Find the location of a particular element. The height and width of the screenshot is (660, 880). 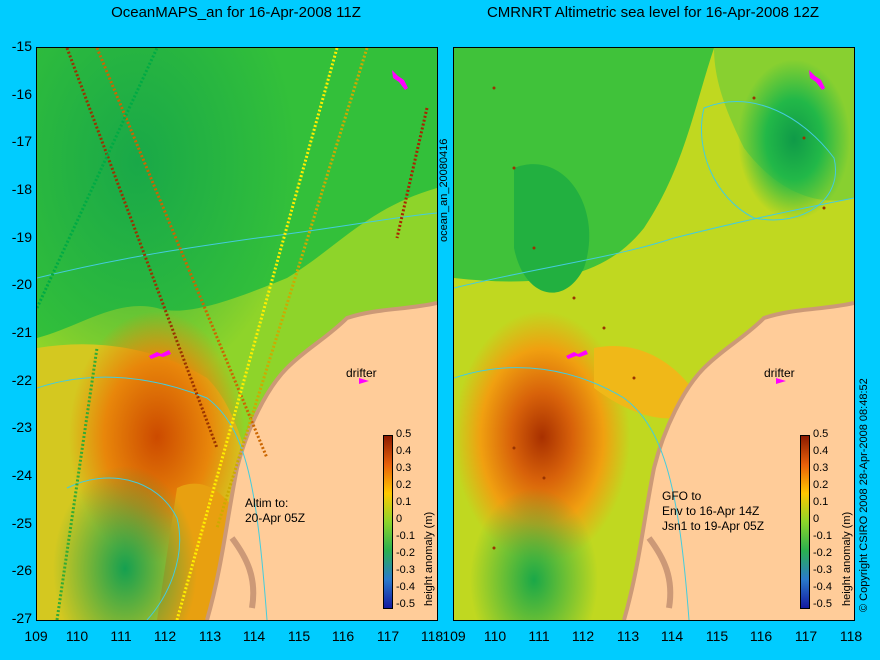

y-tick: -26 is located at coordinates (21, 570).